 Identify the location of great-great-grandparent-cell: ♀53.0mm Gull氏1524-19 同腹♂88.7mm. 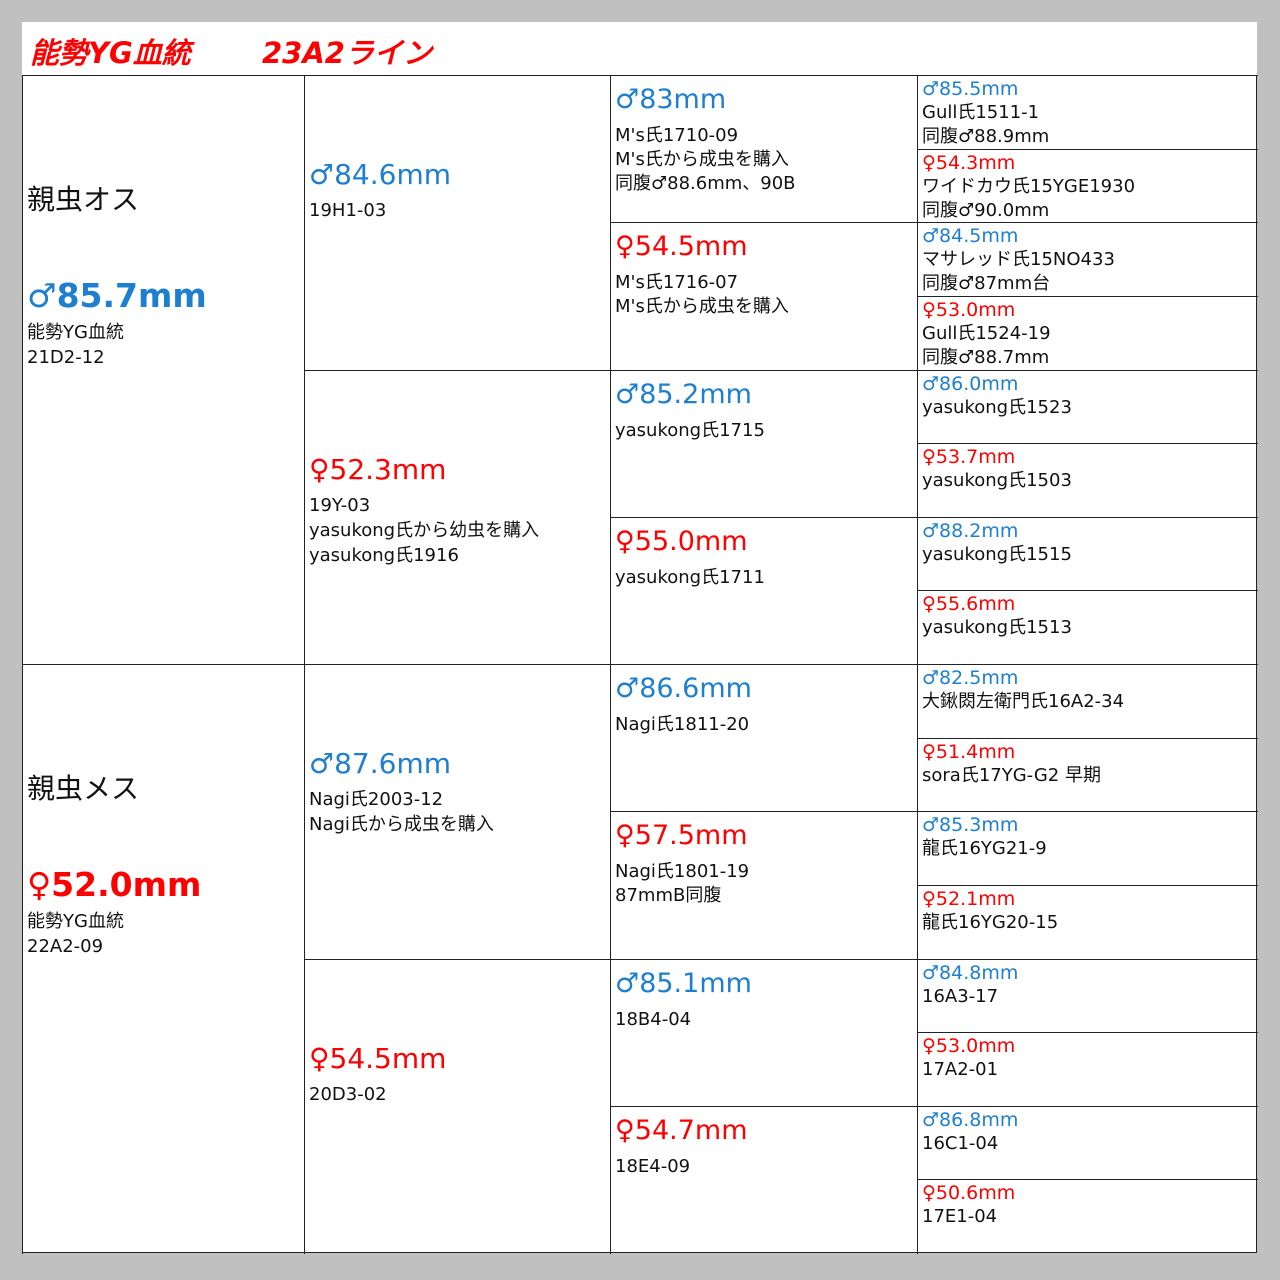
(1087, 333).